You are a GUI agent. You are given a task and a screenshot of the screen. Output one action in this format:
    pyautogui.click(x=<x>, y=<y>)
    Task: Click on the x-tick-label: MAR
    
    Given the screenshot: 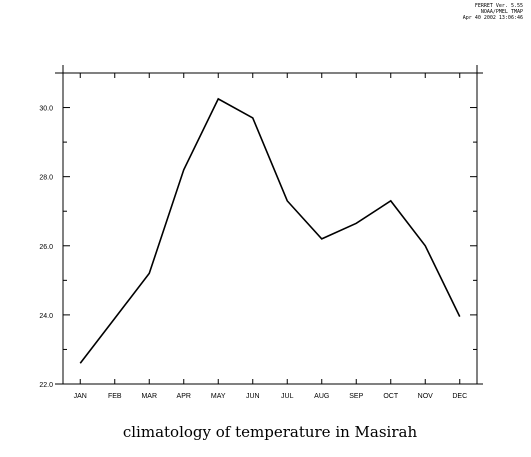 What is the action you would take?
    pyautogui.click(x=149, y=396)
    